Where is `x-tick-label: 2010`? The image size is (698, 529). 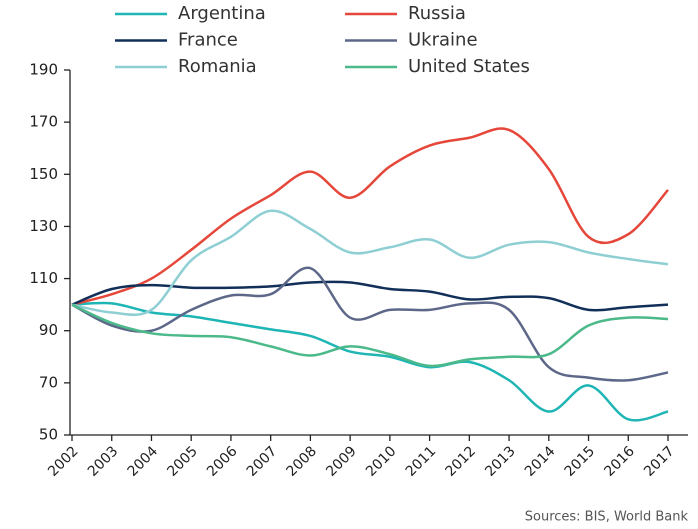
x-tick-label: 2010 is located at coordinates (381, 461).